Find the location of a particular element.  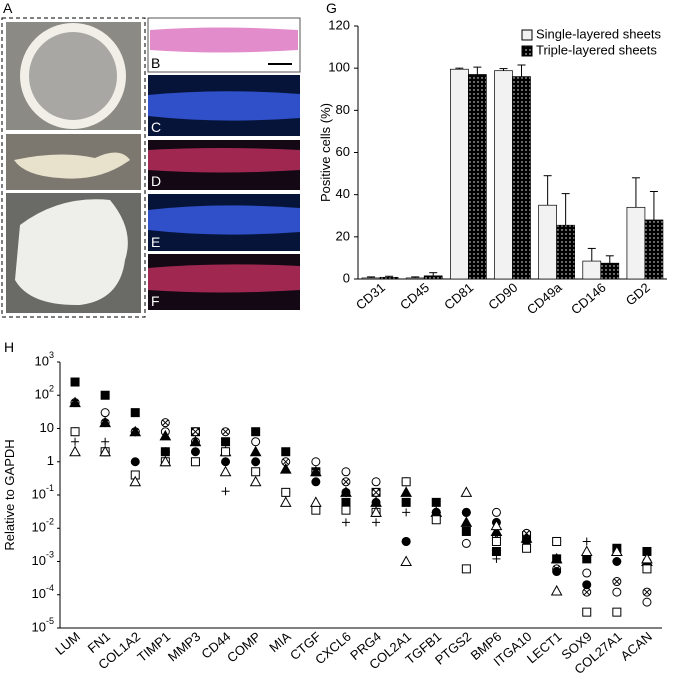

x-tick-label: TIMP1 is located at coordinates (153, 647).